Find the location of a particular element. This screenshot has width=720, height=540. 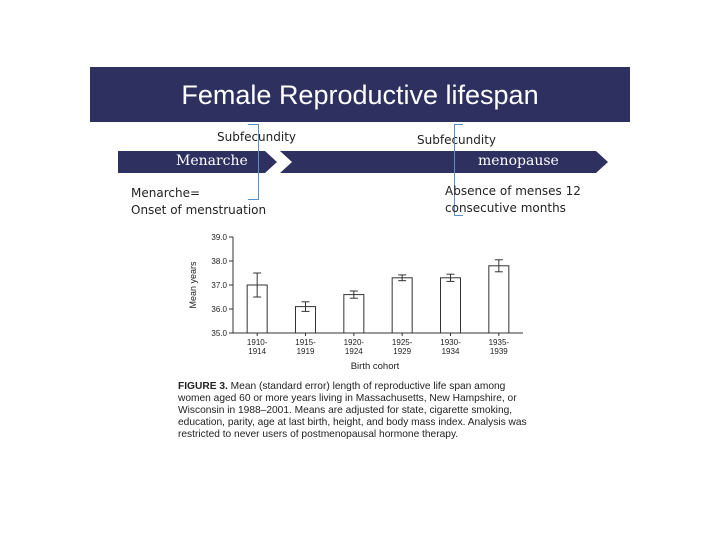

subfecundity-left-bracket is located at coordinates (253, 162).